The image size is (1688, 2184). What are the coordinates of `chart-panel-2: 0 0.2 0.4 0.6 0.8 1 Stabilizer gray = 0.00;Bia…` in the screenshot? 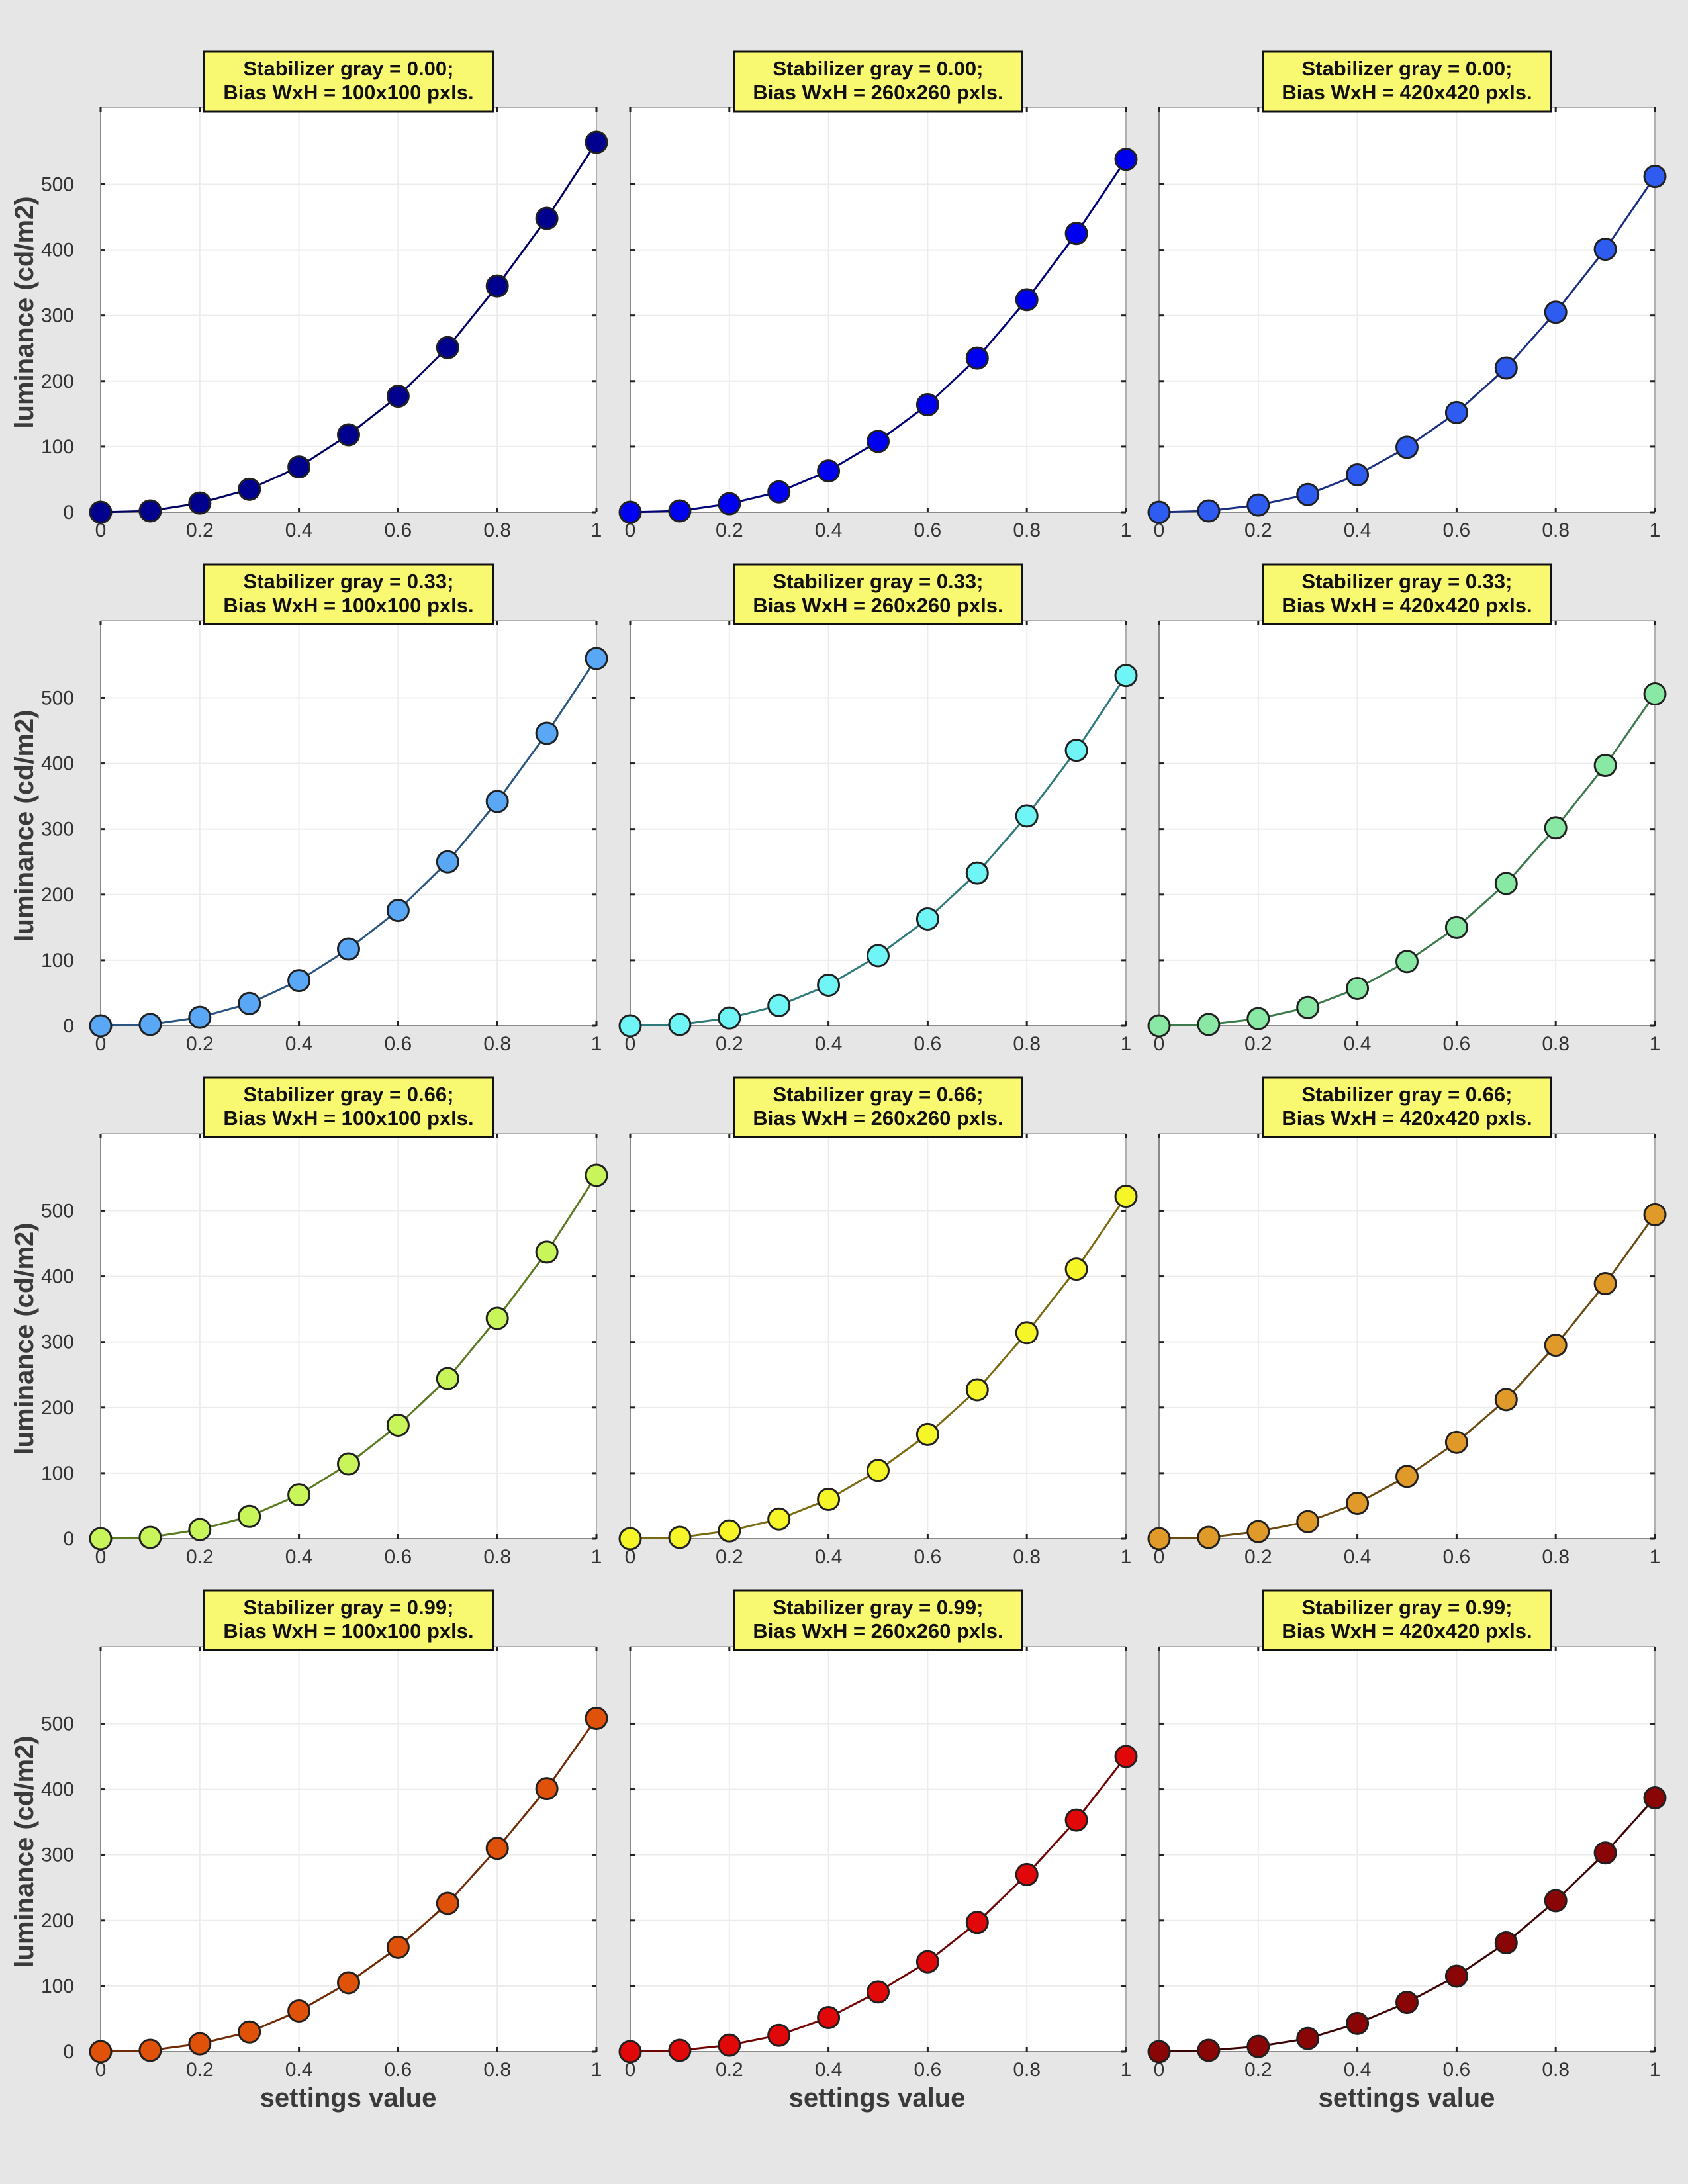 It's located at (878, 295).